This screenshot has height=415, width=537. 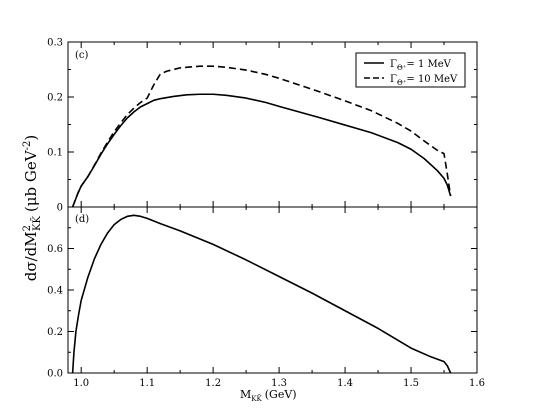 I want to click on y-label-units: (μb GeV, so click(x=31, y=180).